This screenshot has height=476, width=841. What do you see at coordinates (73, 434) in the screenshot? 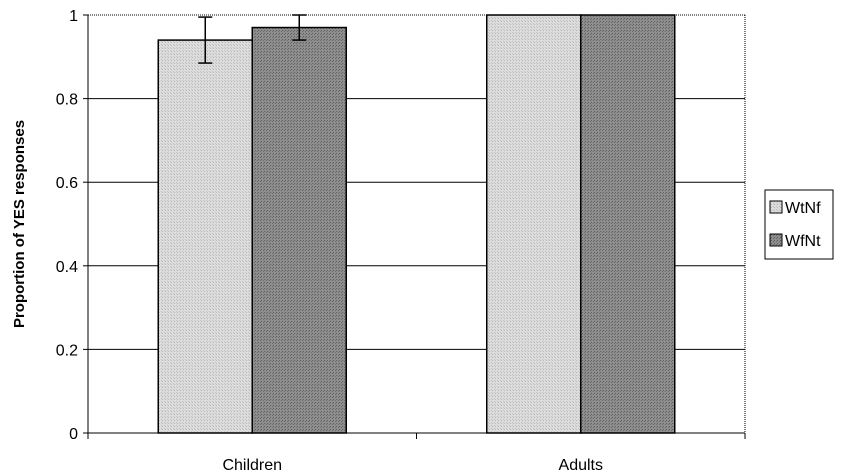
I see `y-tick-label: 0` at bounding box center [73, 434].